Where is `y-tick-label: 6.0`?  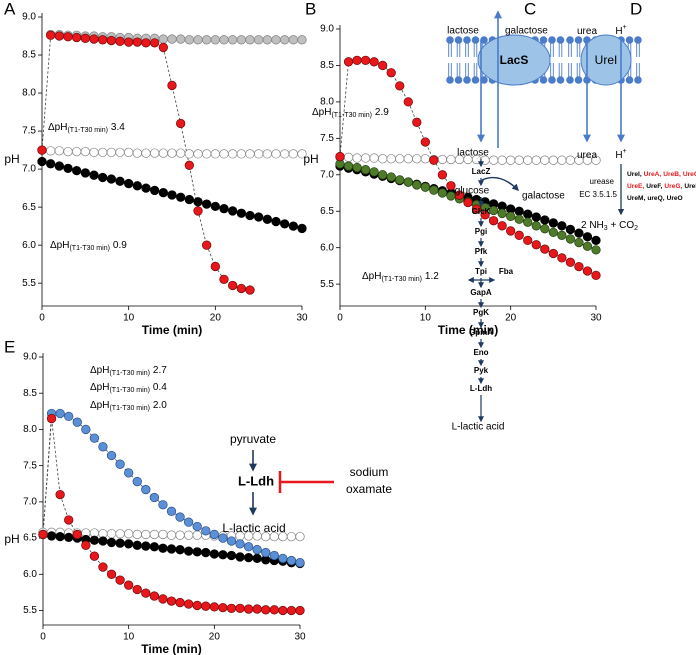
y-tick-label: 6.0 is located at coordinates (29, 245).